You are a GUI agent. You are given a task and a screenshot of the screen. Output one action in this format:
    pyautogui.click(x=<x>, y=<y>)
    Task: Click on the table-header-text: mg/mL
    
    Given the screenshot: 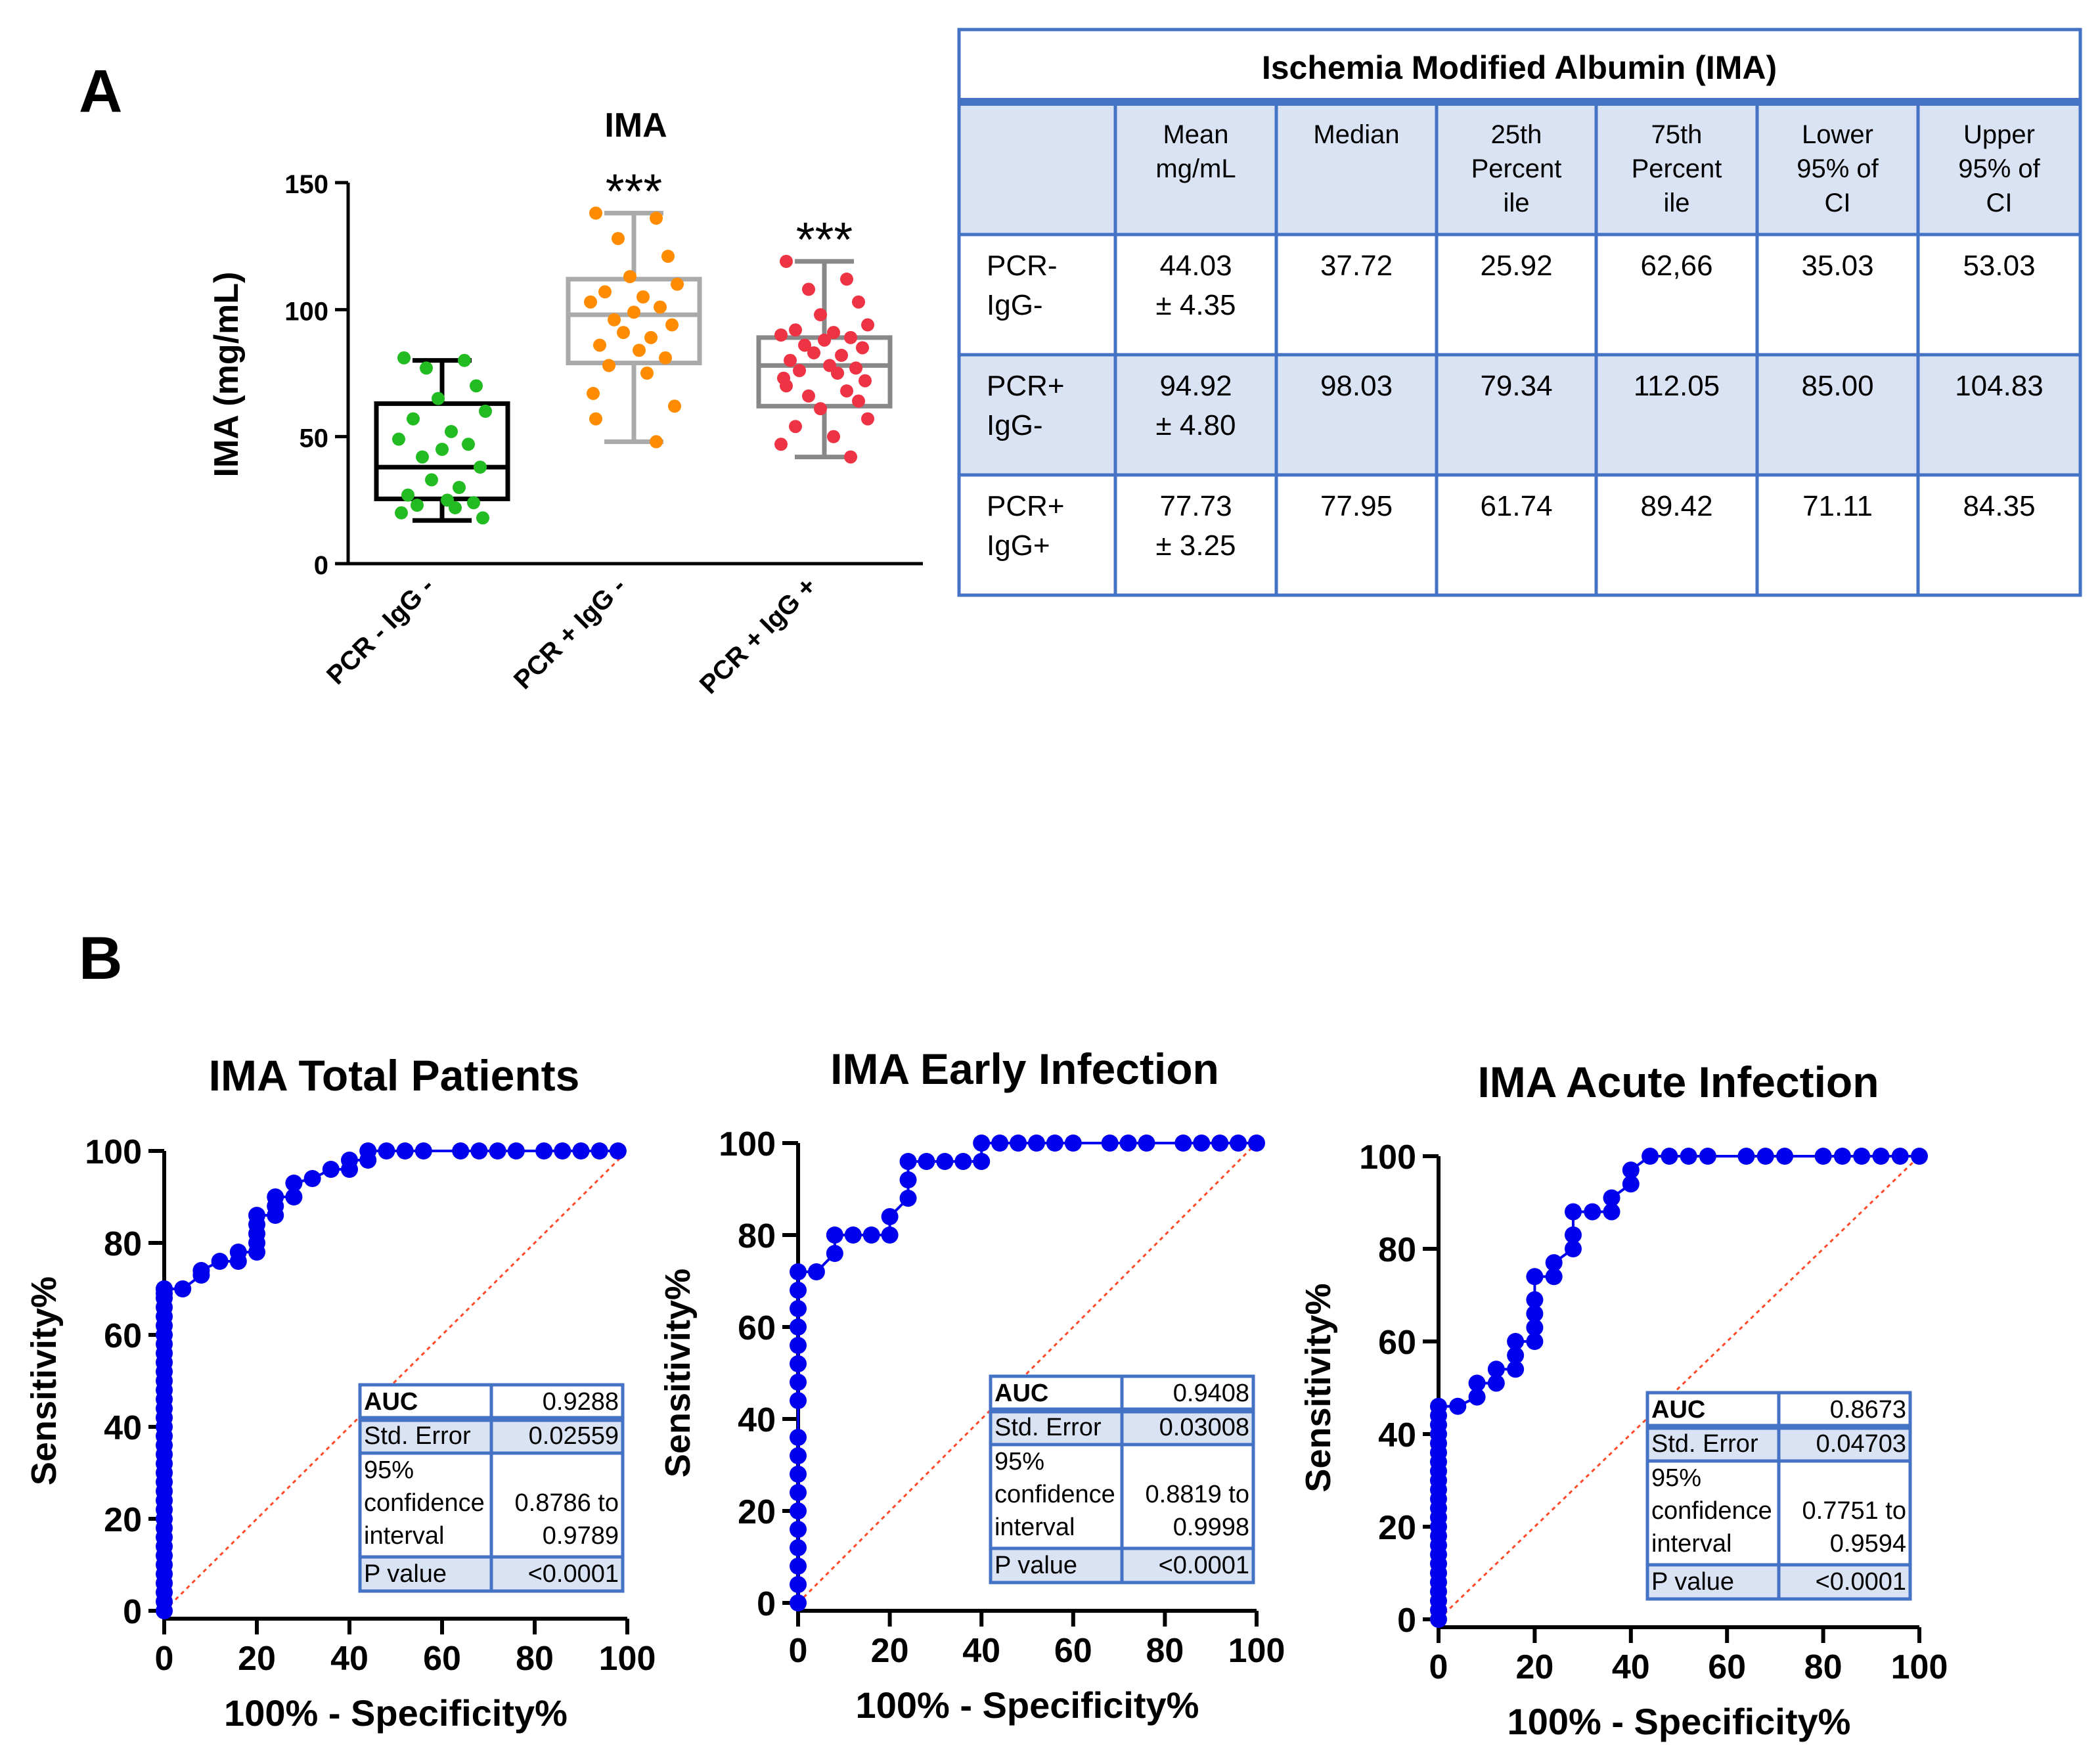 What is the action you would take?
    pyautogui.click(x=1196, y=168)
    